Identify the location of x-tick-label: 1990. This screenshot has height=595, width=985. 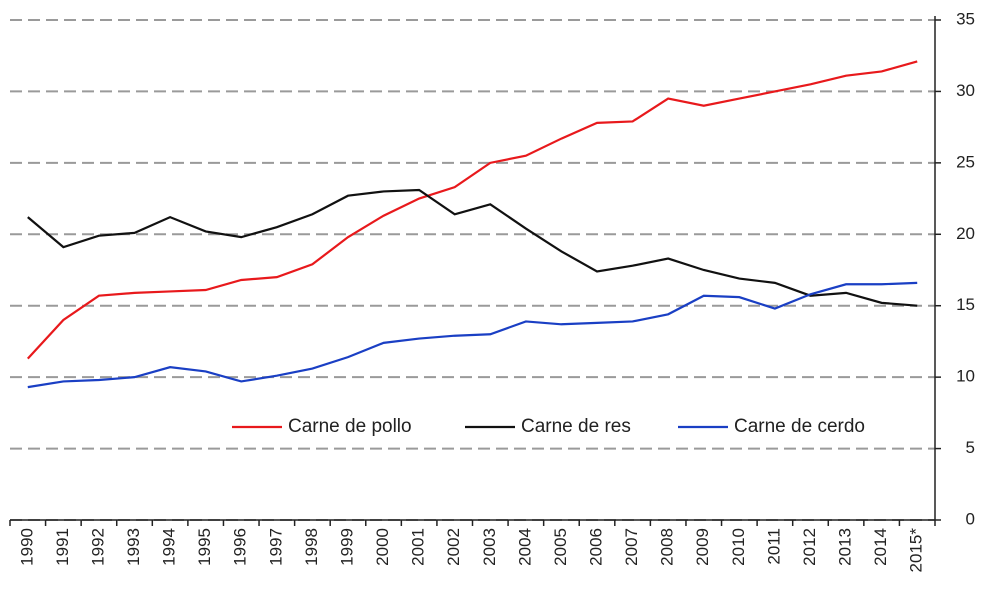
(26, 547).